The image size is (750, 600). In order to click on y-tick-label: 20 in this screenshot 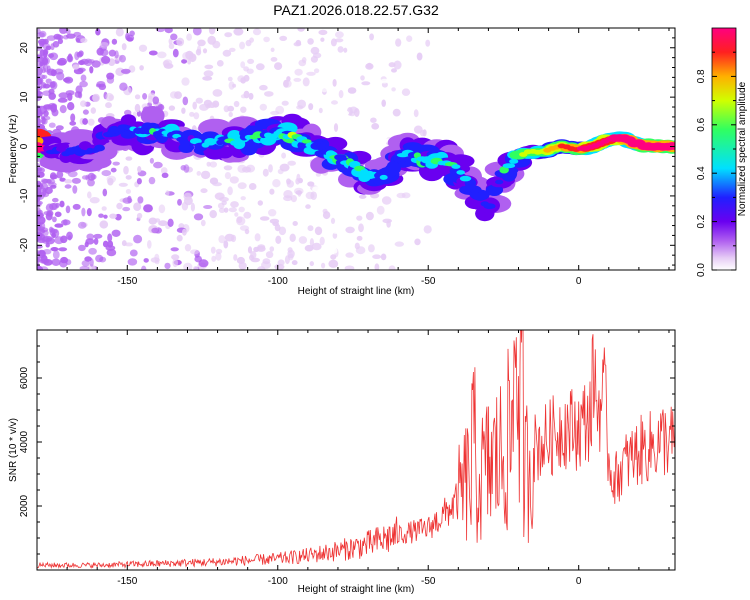, I will do `click(24, 48)`.